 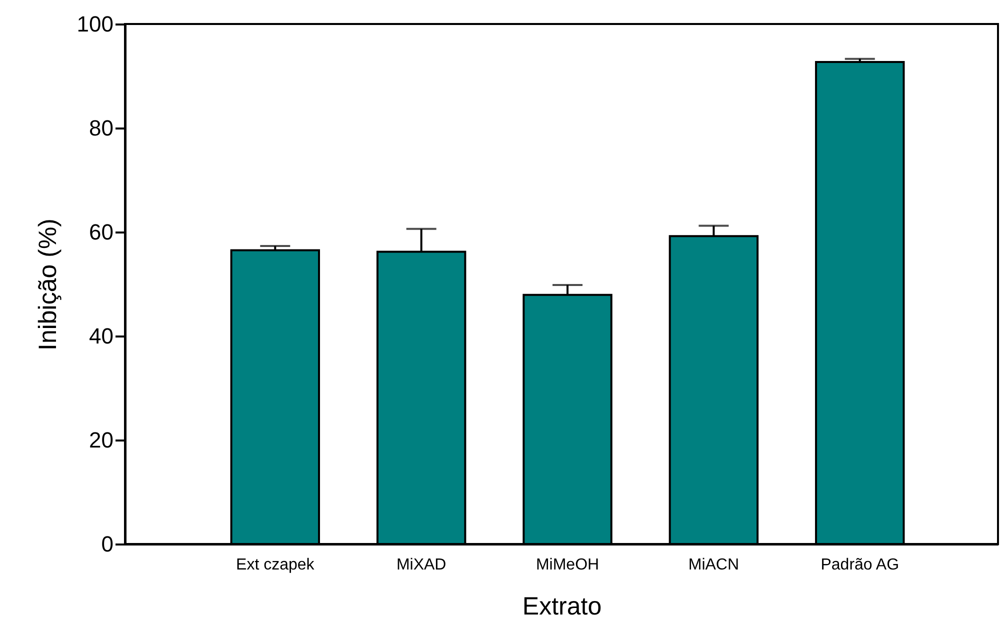 I want to click on x-tick-label: MiXAD, so click(x=421, y=565).